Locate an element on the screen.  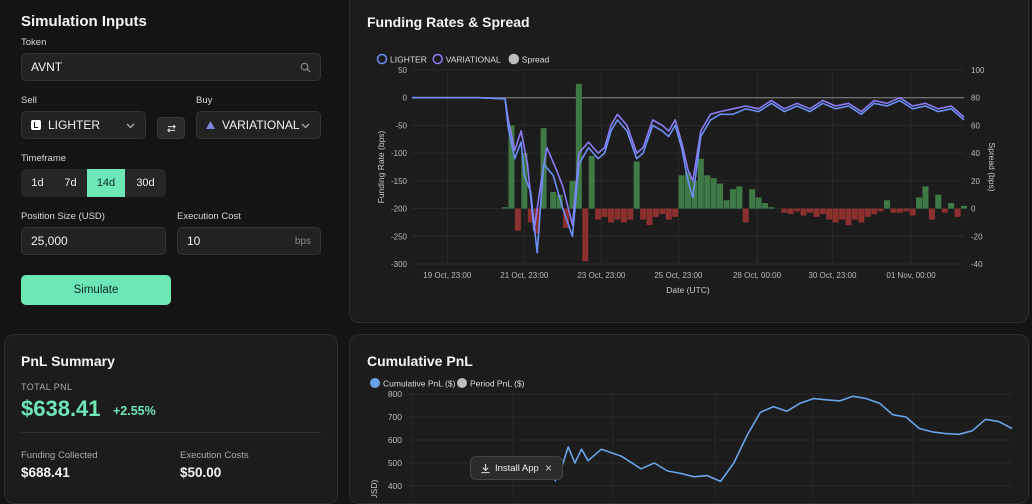
buy-value: VARIATIONAL is located at coordinates (261, 125).